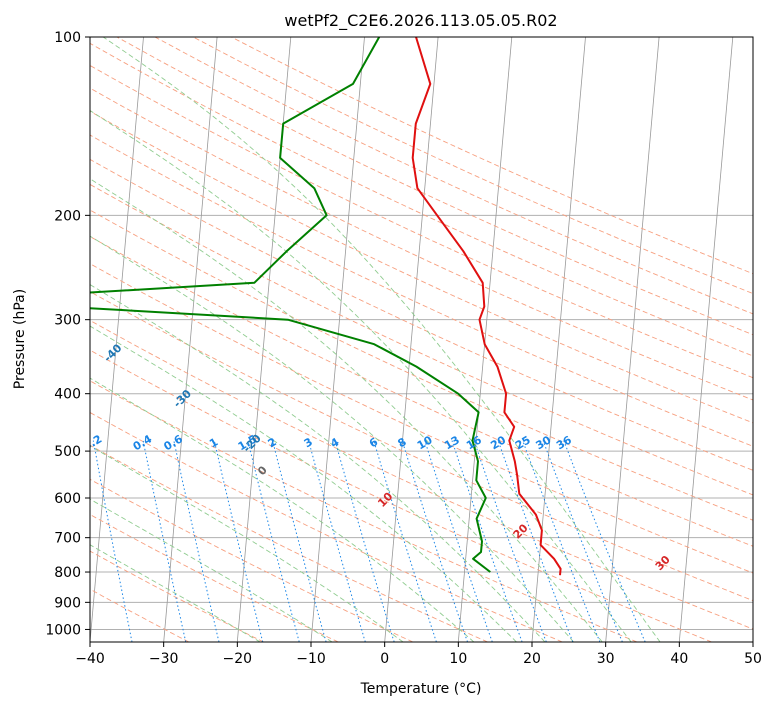 This screenshot has height=708, width=775. Describe the element at coordinates (63, 630) in the screenshot. I see `y-tick-label: 1000` at that location.